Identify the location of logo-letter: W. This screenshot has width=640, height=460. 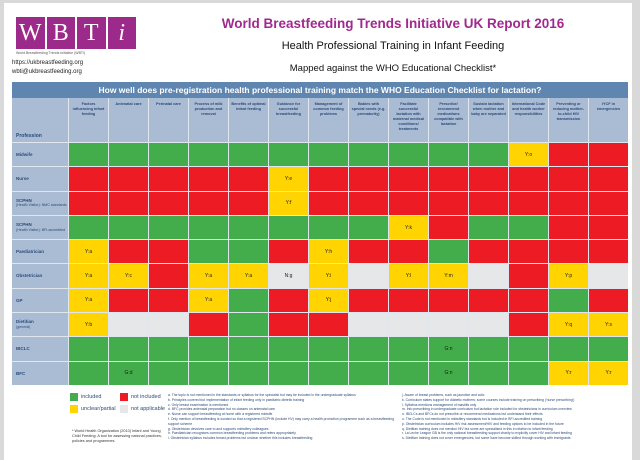
(30, 33).